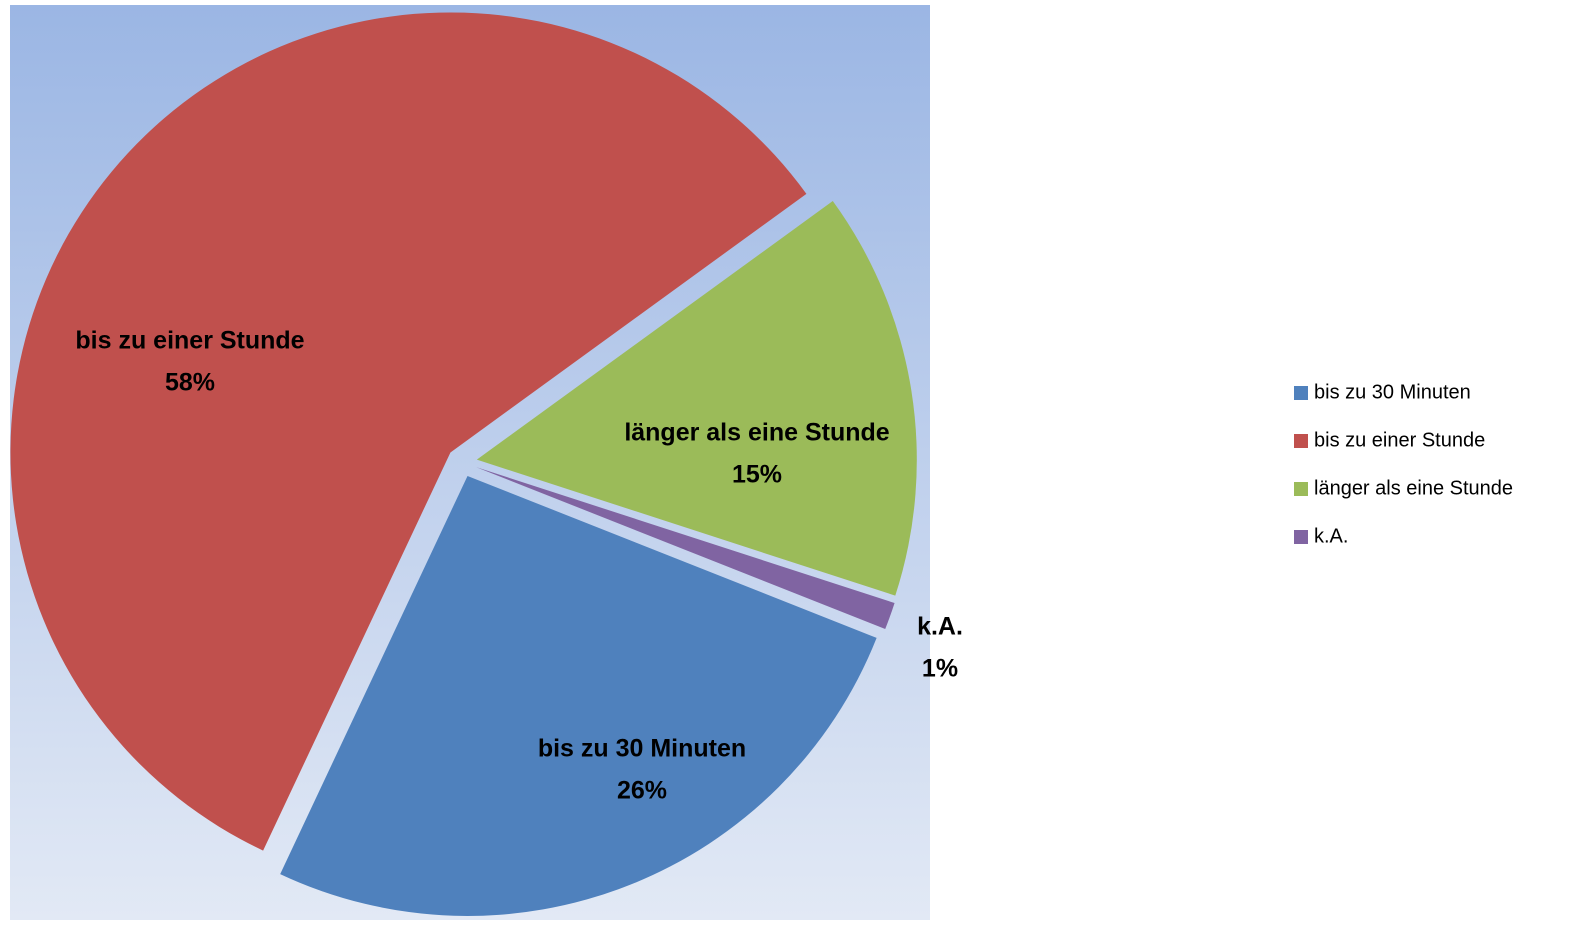 The width and height of the screenshot is (1593, 937). What do you see at coordinates (1399, 440) in the screenshot?
I see `legend-label: bis zu einer Stunde` at bounding box center [1399, 440].